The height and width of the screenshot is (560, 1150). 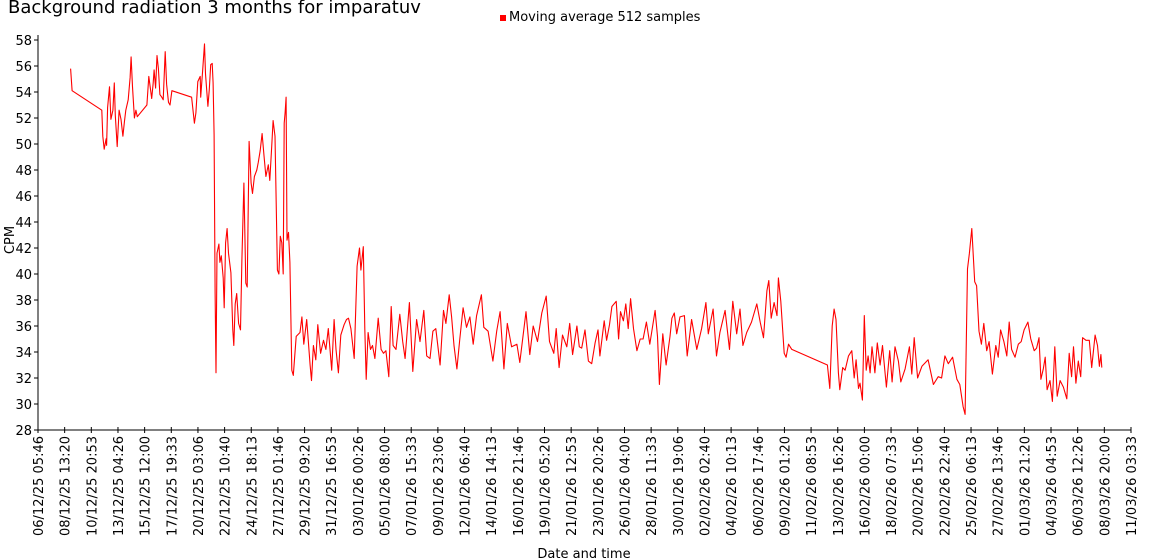 I want to click on y-tick-label: 42, so click(x=23, y=249).